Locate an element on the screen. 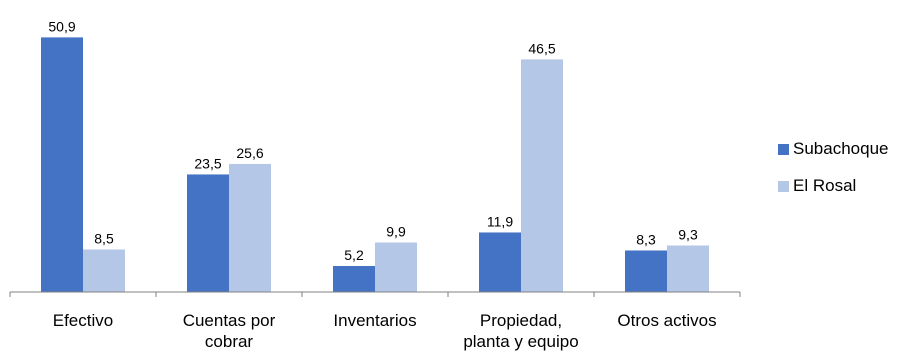  legend: Subachoque El Rosal is located at coordinates (833, 175).